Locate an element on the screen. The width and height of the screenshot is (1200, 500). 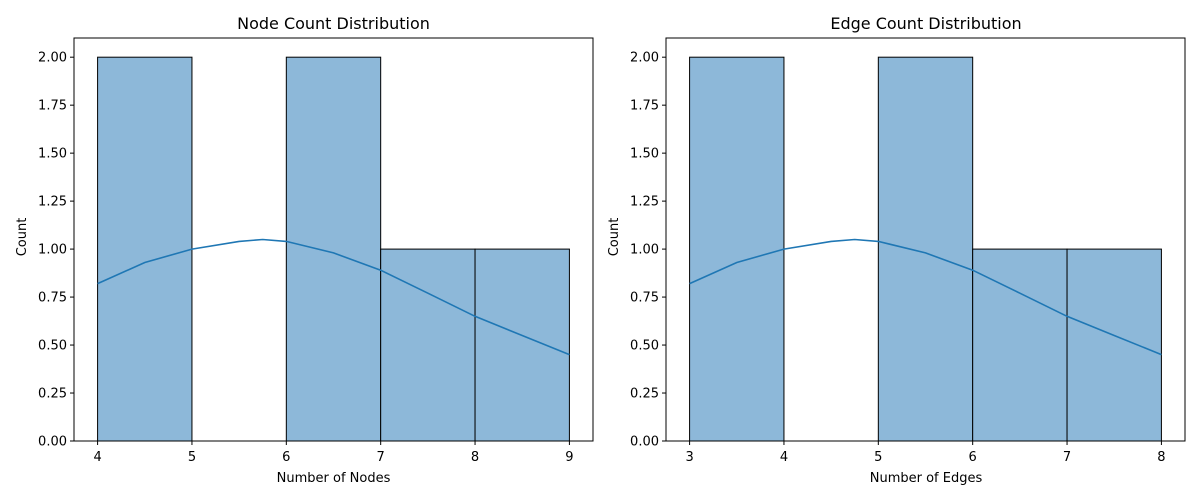
chart-title: Node Count Distribution is located at coordinates (333, 23).